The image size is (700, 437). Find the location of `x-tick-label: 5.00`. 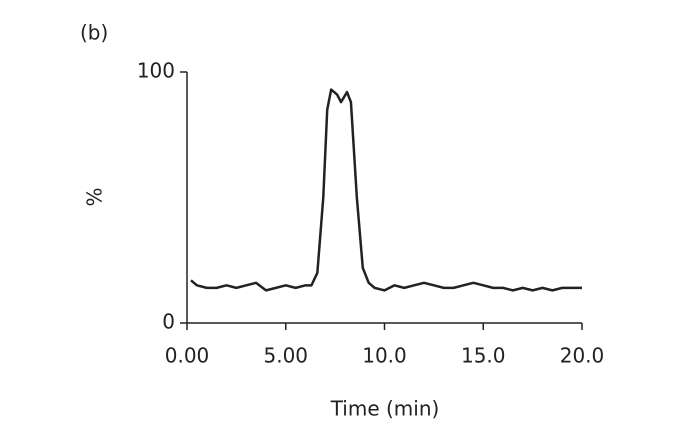

x-tick-label: 5.00 is located at coordinates (285, 356).